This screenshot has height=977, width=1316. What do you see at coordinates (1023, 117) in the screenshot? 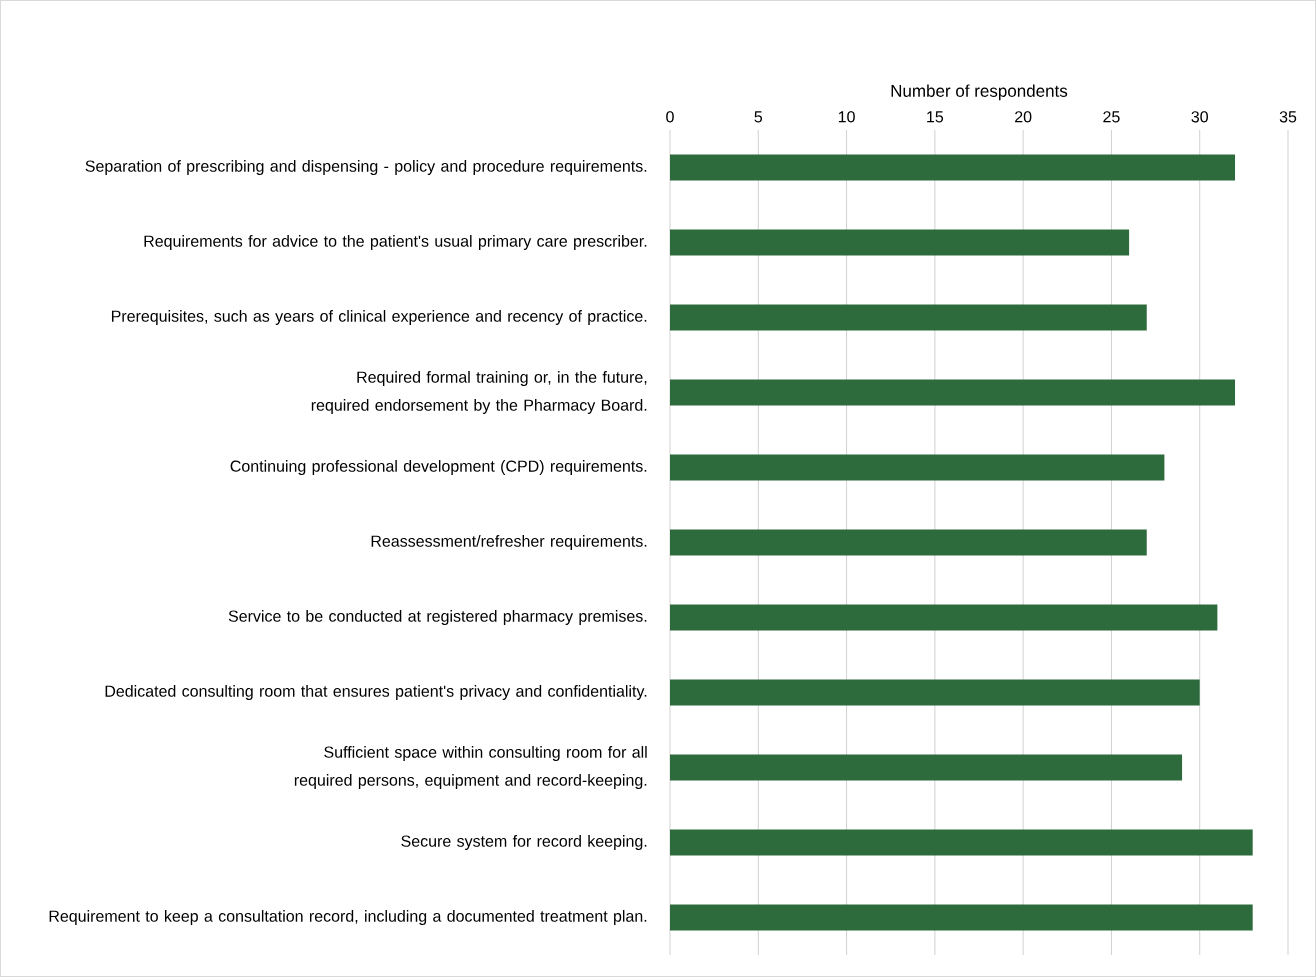
I see `x-tick-label: 20` at bounding box center [1023, 117].